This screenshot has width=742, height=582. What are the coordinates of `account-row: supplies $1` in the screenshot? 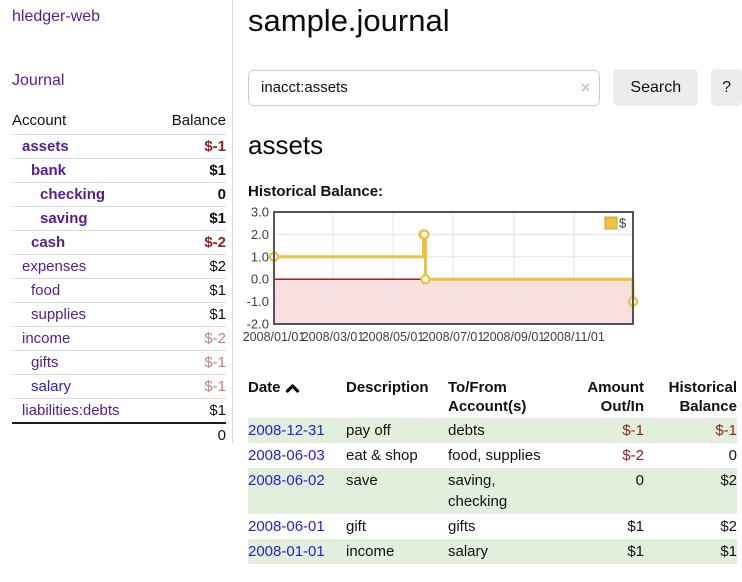 It's located at (119, 314).